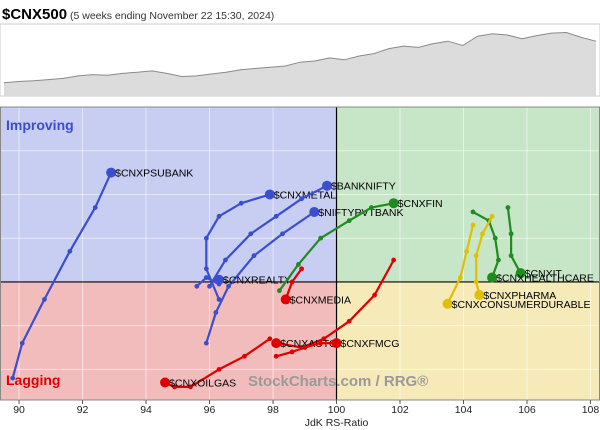 The height and width of the screenshot is (430, 600). I want to click on x-tick-label: 108, so click(591, 410).